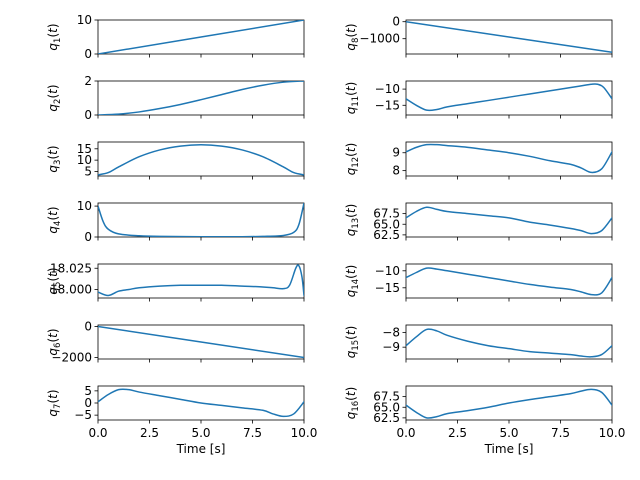 This screenshot has width=640, height=480. I want to click on series-line-q14, so click(509, 281).